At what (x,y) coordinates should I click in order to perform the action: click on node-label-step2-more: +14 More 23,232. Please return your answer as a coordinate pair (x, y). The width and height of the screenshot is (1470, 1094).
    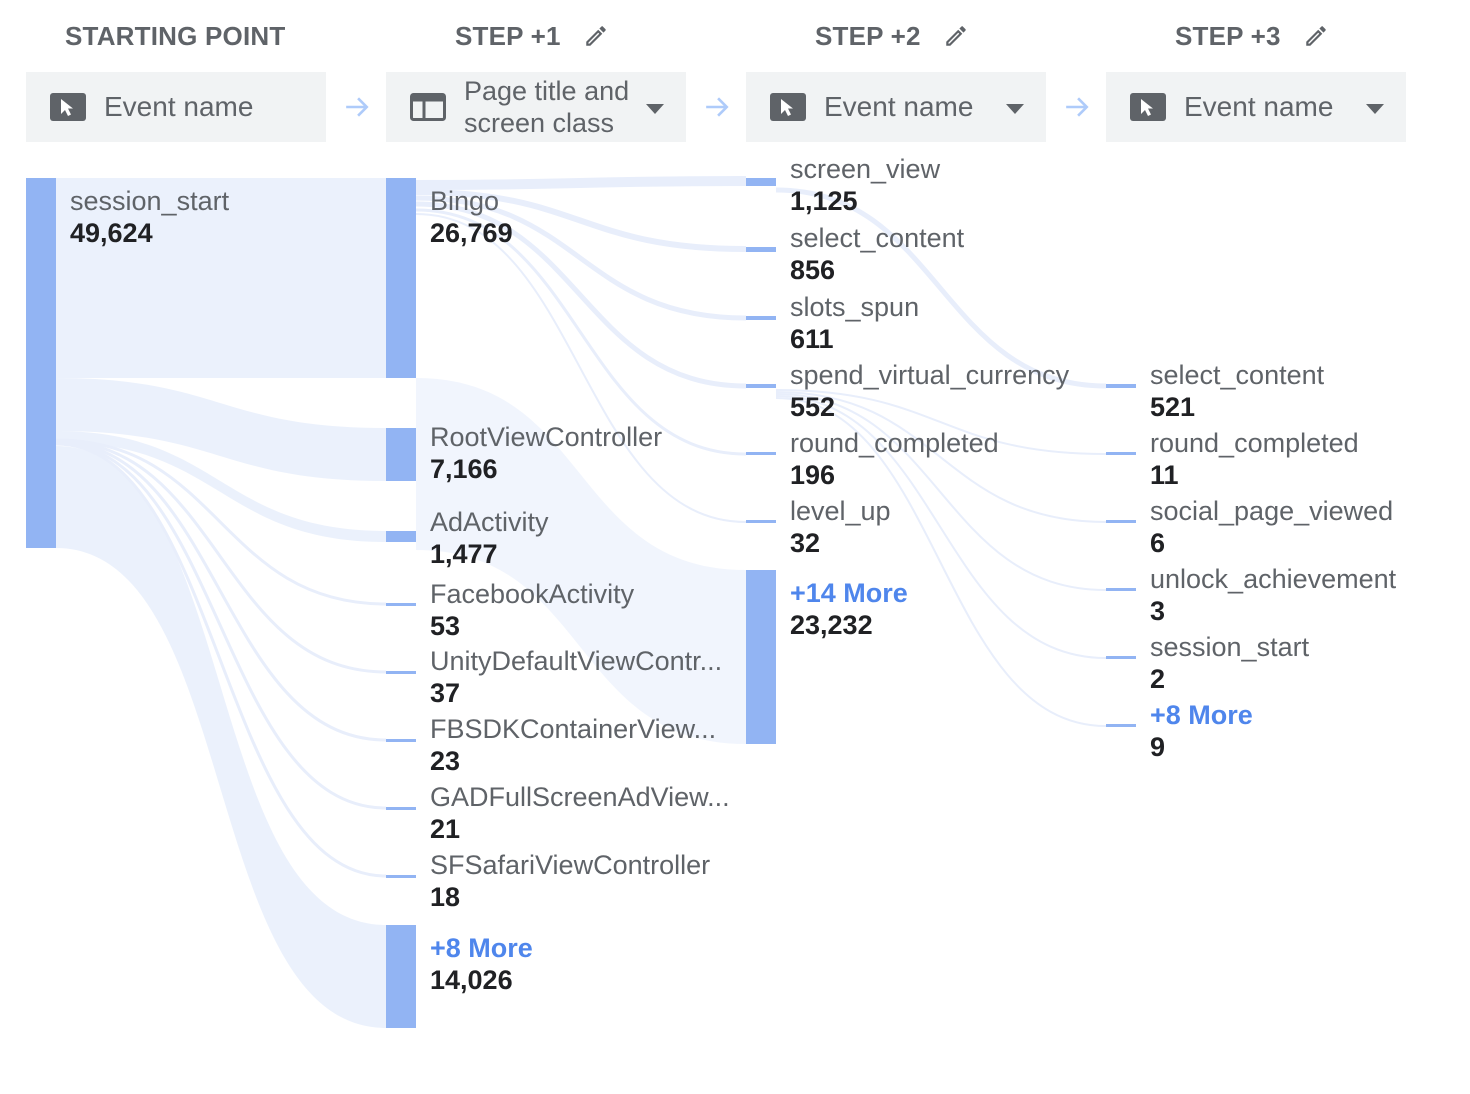
    Looking at the image, I should click on (849, 609).